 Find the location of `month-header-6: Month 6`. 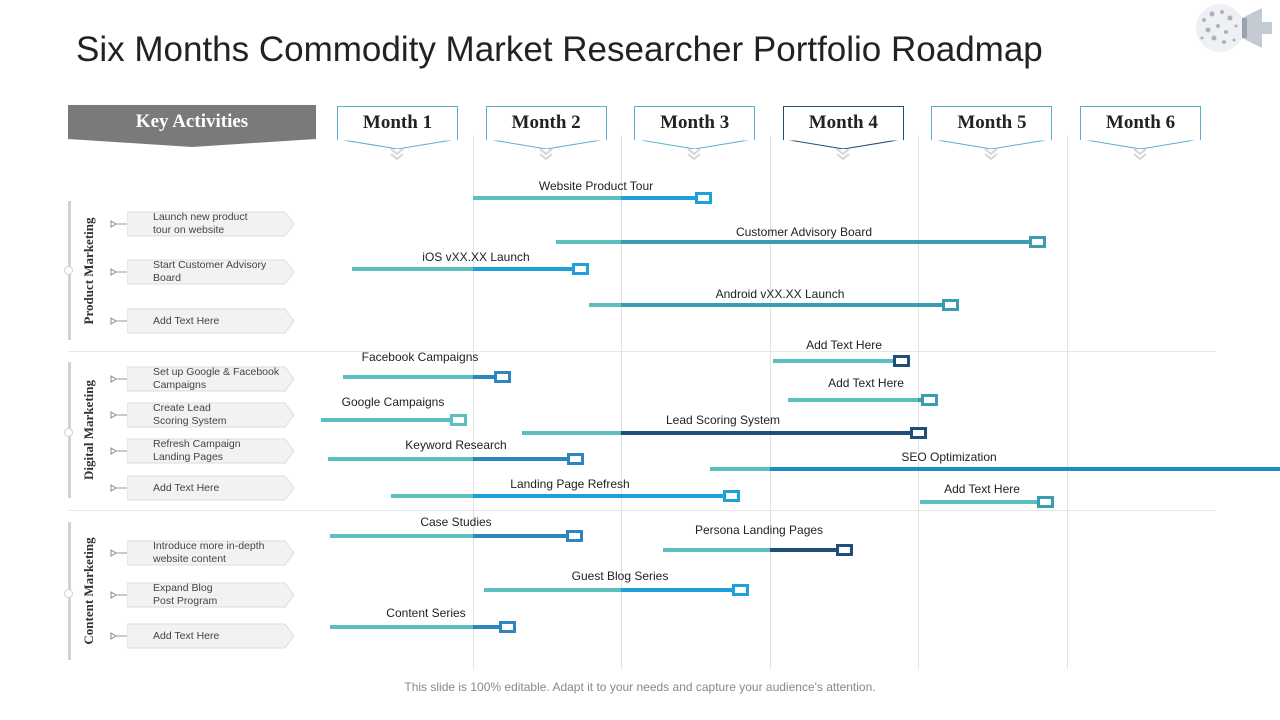

month-header-6: Month 6 is located at coordinates (1140, 123).